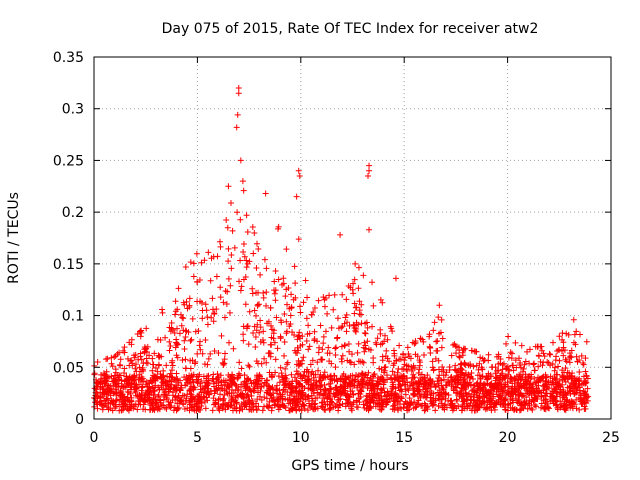 This screenshot has width=640, height=480. I want to click on y-tick-label: 0.2, so click(73, 213).